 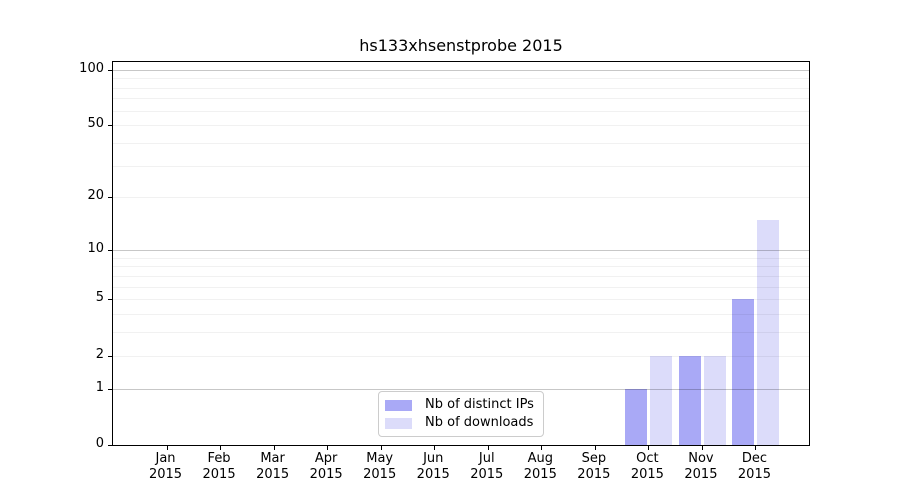 I want to click on x-tick-may, so click(x=381, y=447).